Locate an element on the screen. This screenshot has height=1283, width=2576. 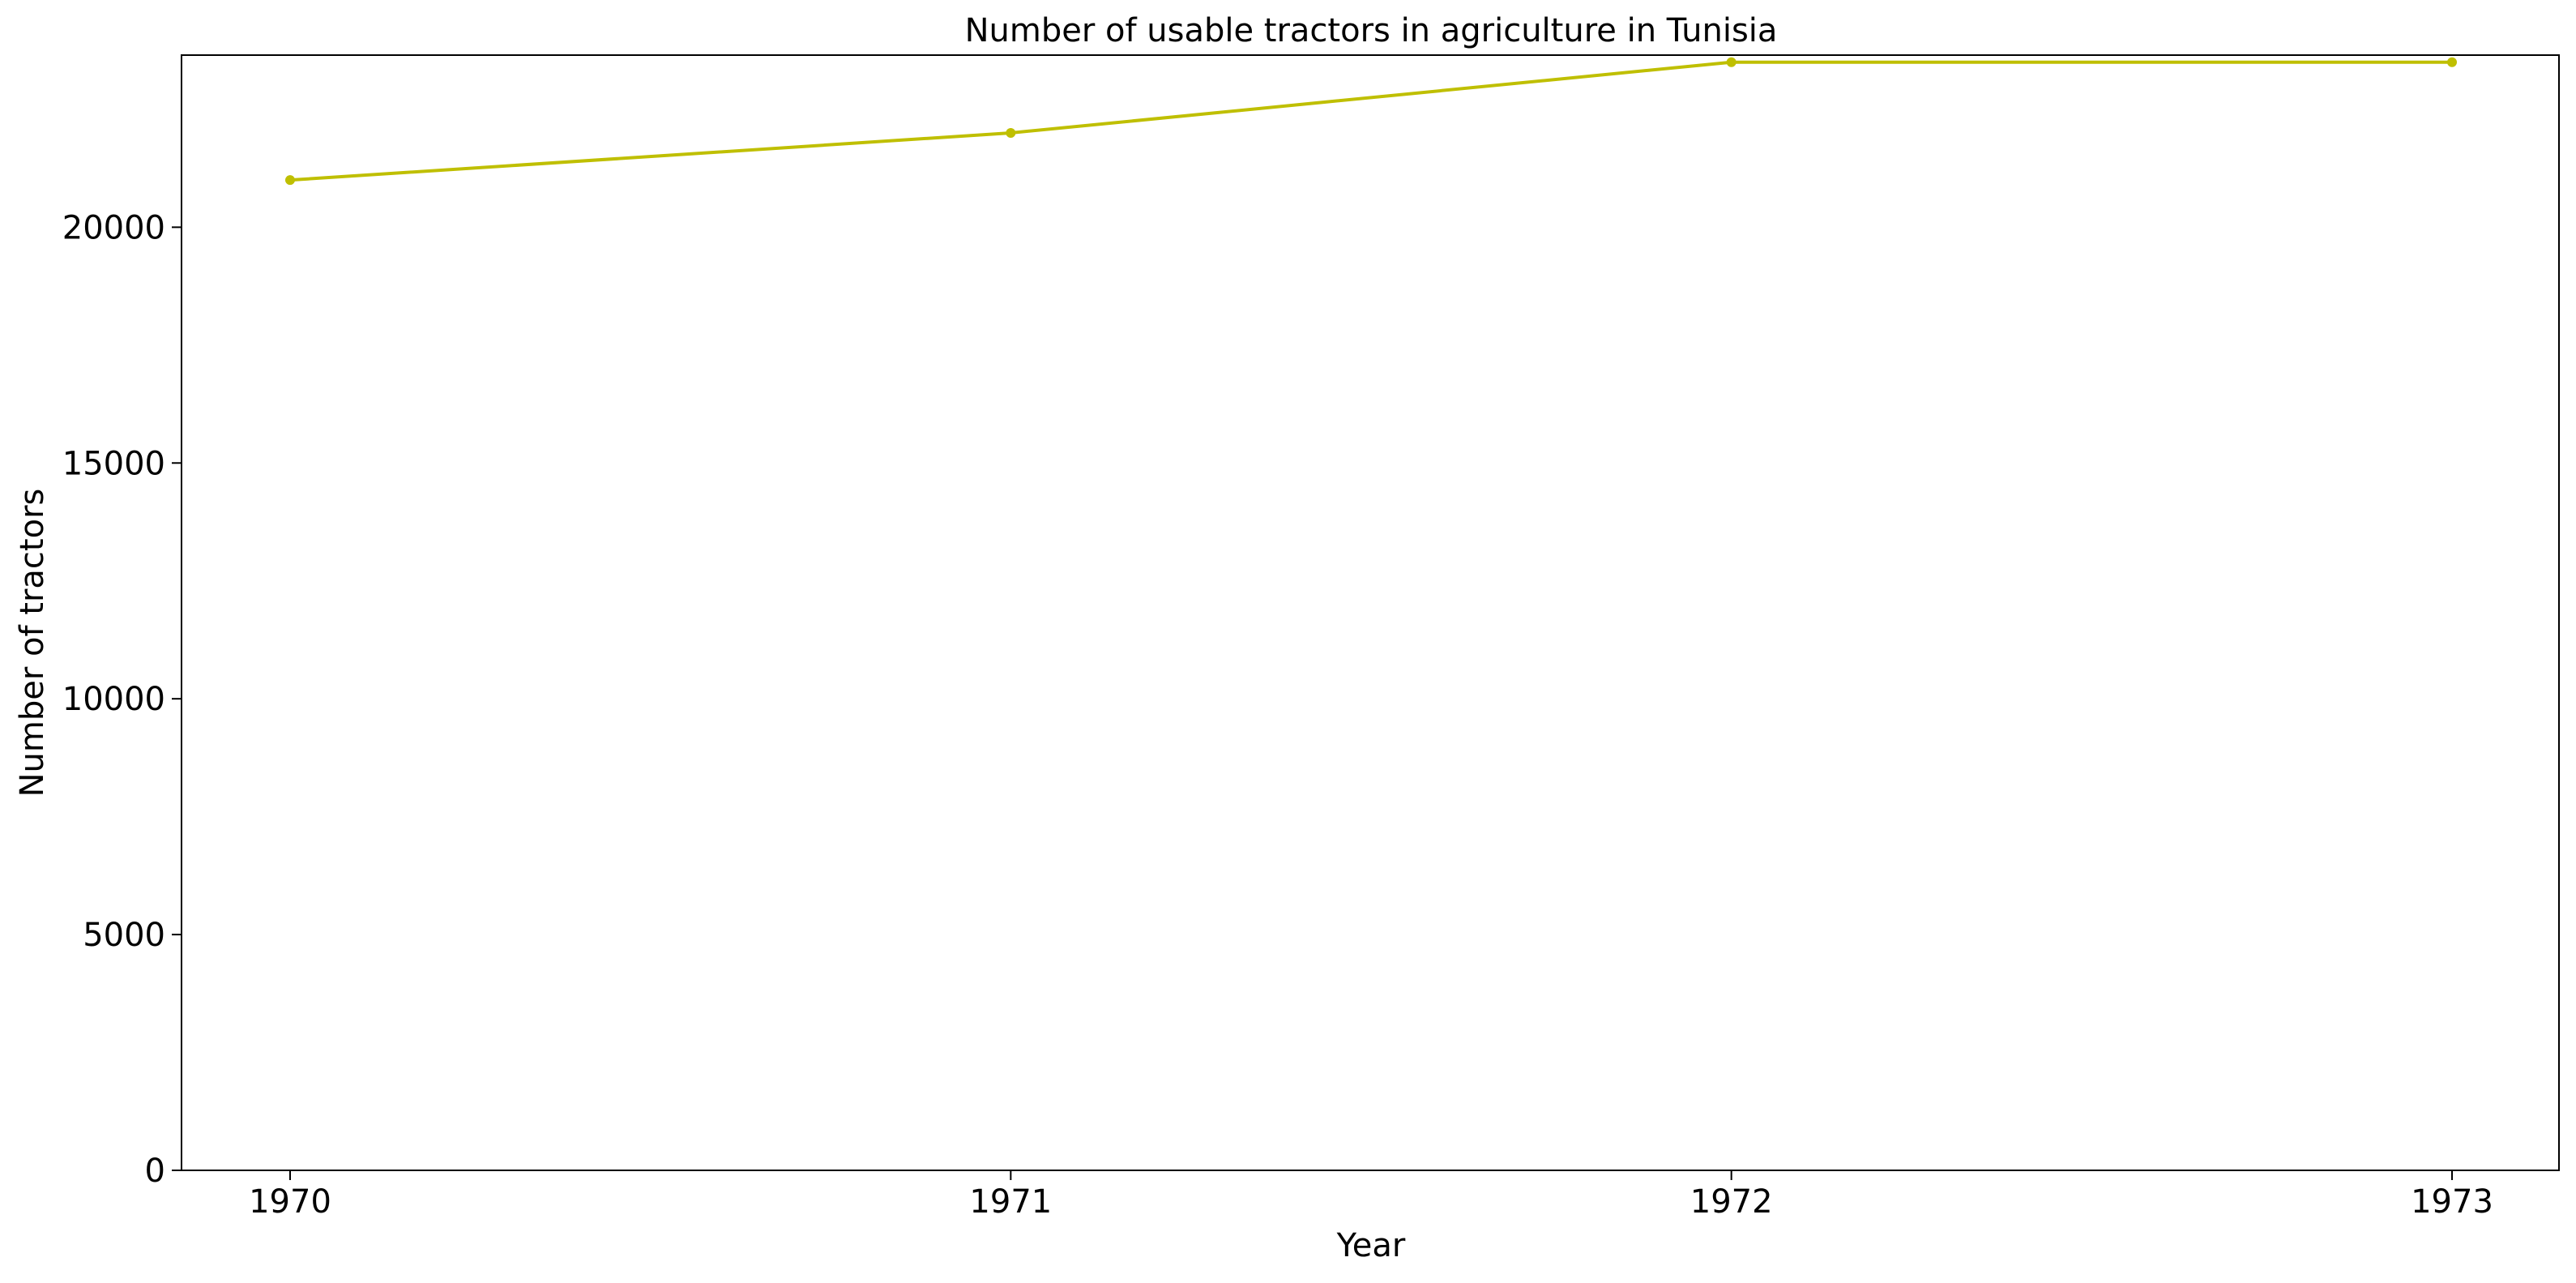
x-axis-label: Year is located at coordinates (1371, 1245).